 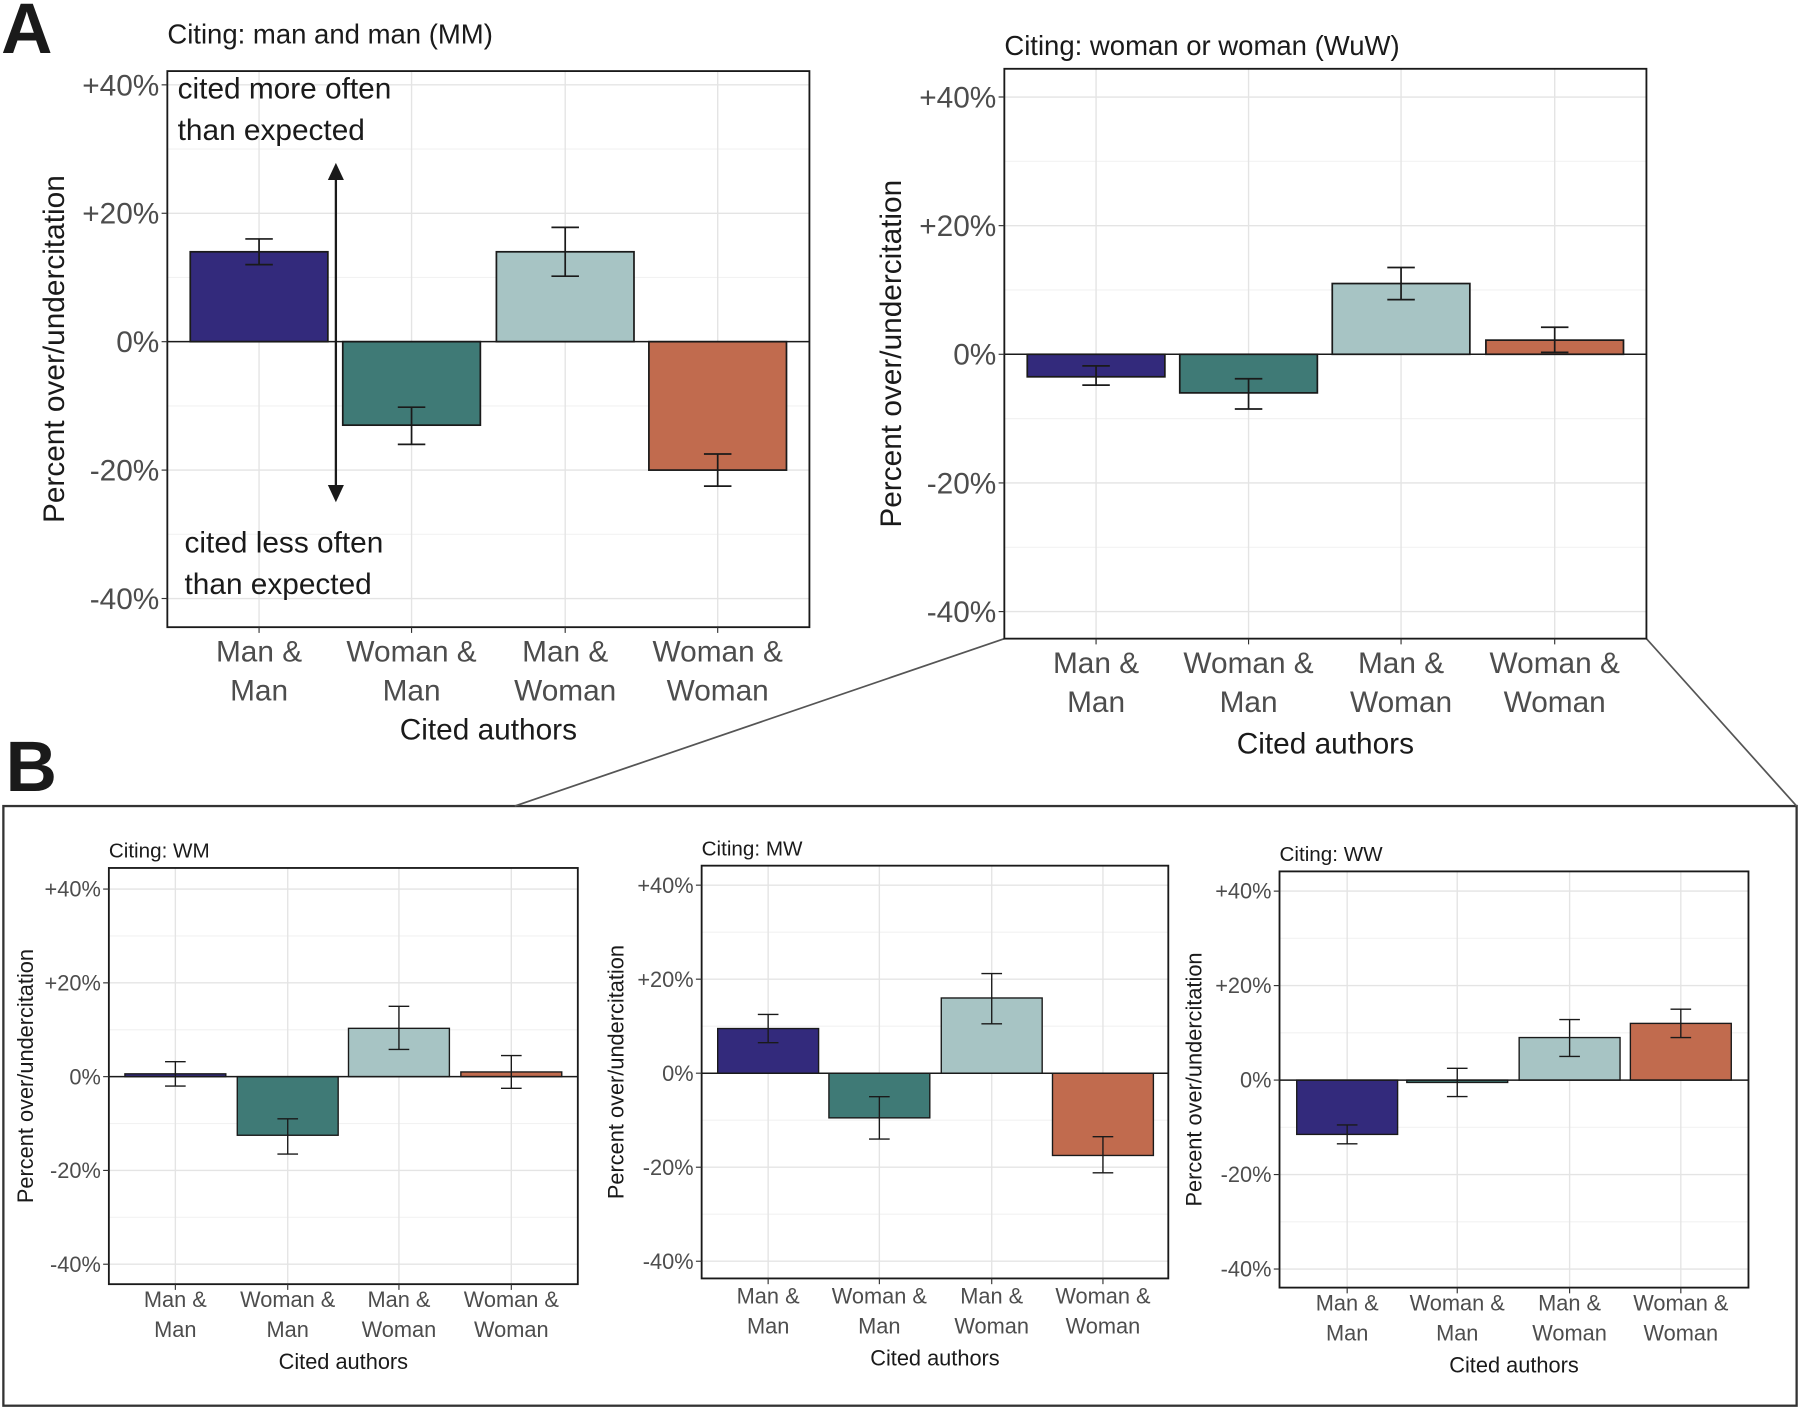 I want to click on annotation-more-line2: than expected, so click(x=271, y=130).